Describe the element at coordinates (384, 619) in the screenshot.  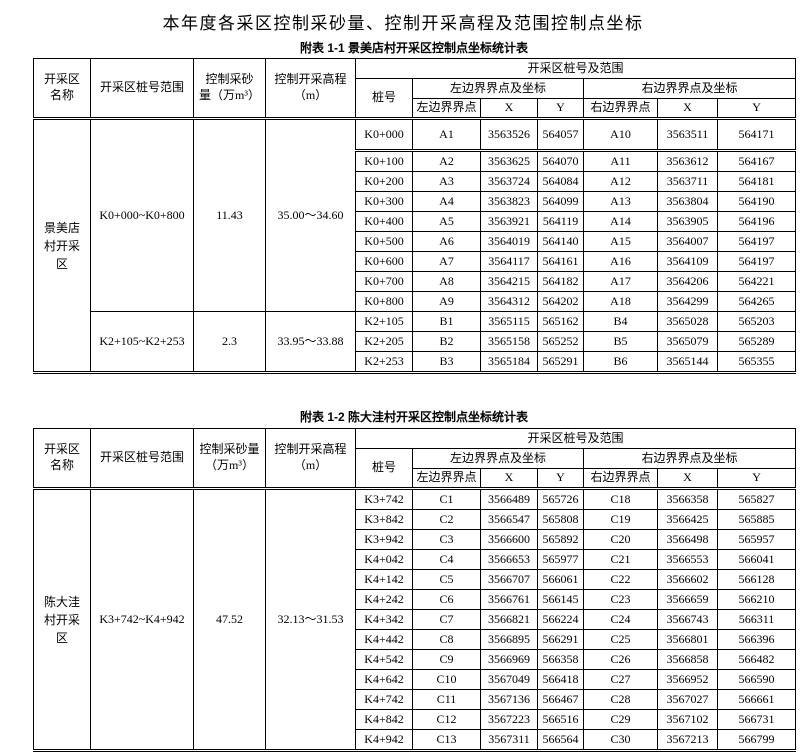
I see `stake-cell: K4+342` at that location.